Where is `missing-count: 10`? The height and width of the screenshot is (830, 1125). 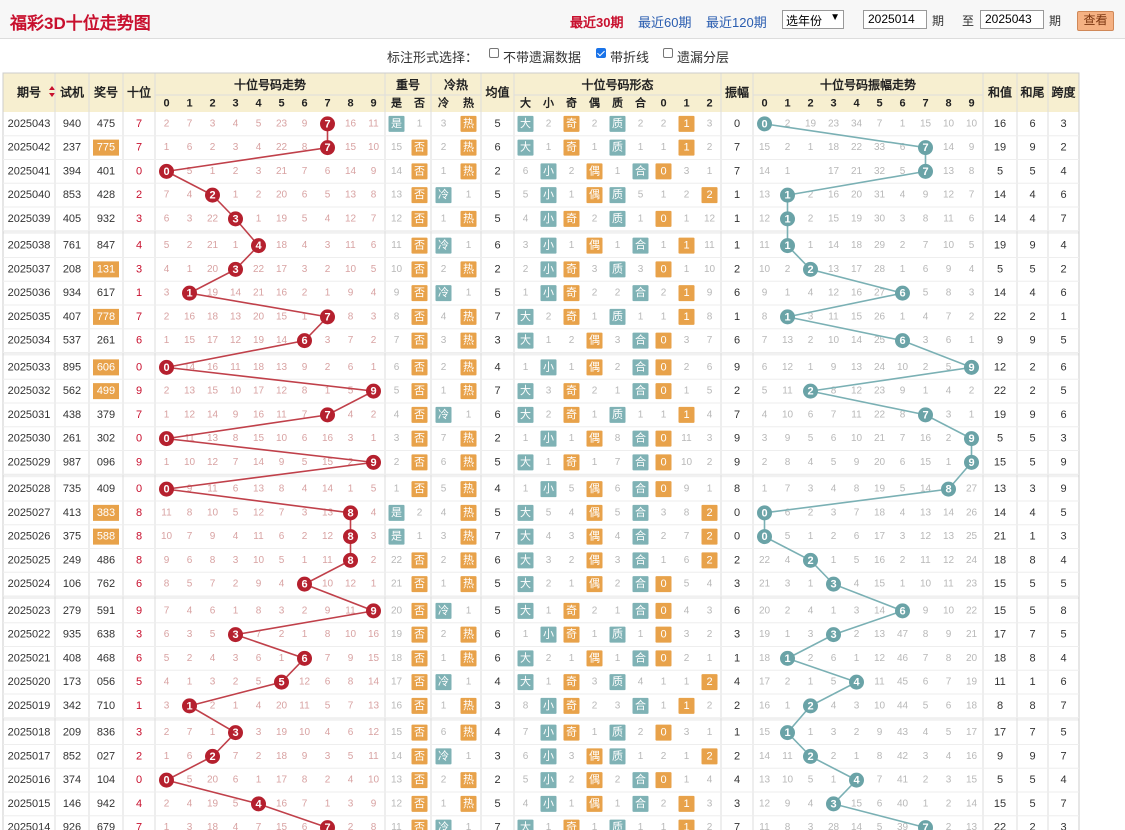
missing-count: 10 is located at coordinates (949, 610).